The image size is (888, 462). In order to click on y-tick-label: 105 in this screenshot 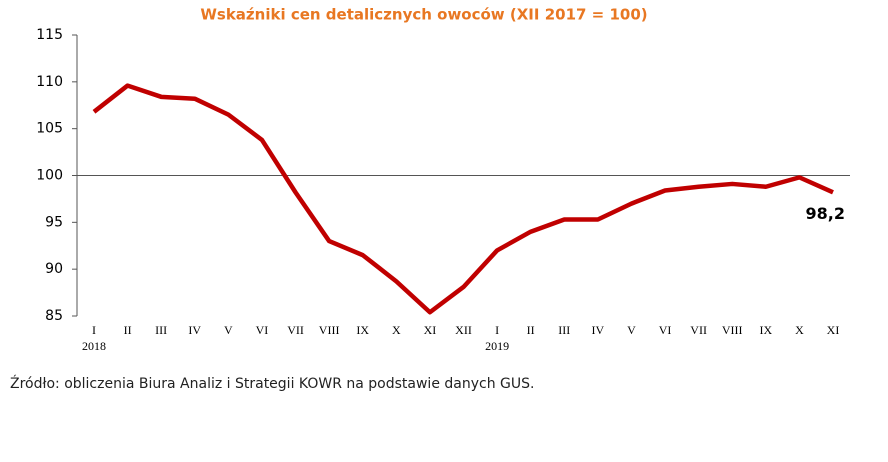, I will do `click(49, 129)`.